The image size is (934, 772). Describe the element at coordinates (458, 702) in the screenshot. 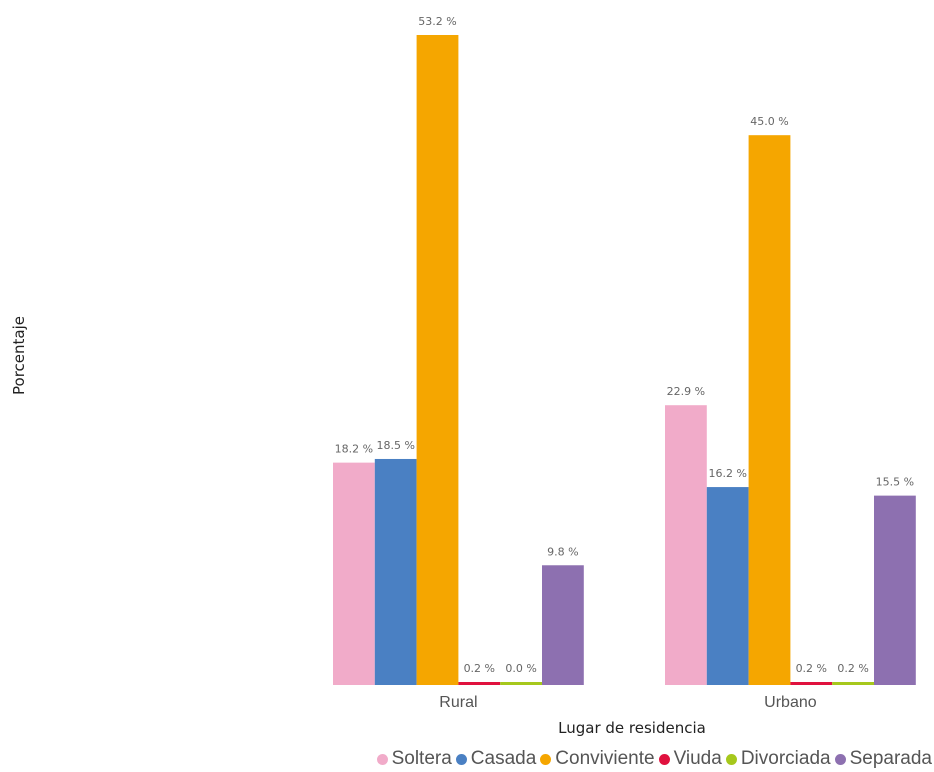

I see `x-tick-label-rural: Rural` at that location.